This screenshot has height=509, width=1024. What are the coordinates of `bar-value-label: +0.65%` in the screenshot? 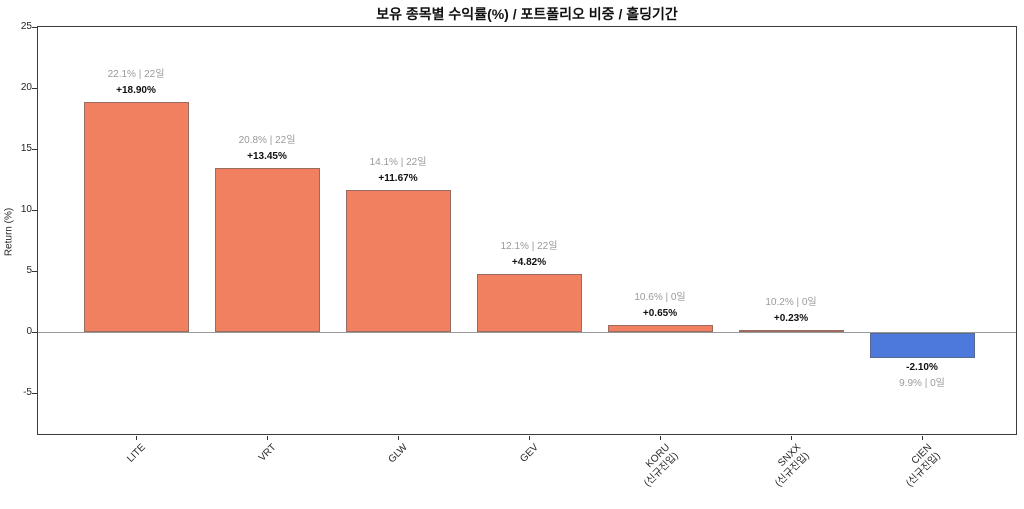 It's located at (660, 313).